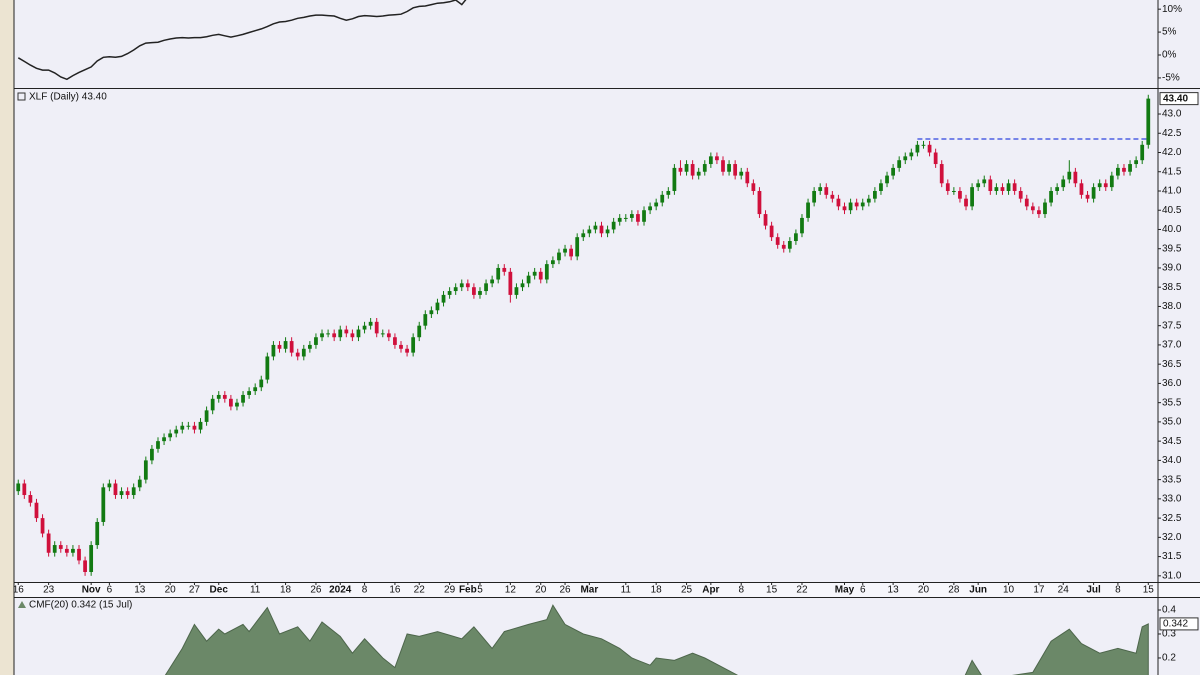 The width and height of the screenshot is (1200, 675). Describe the element at coordinates (420, 590) in the screenshot. I see `x-tick-label: 22` at that location.